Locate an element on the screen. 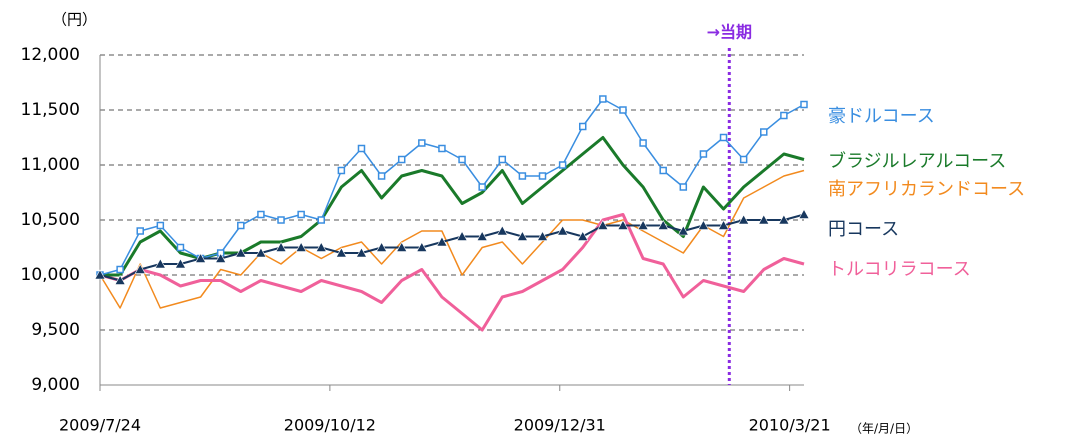  current-label: →当期 is located at coordinates (729, 32).